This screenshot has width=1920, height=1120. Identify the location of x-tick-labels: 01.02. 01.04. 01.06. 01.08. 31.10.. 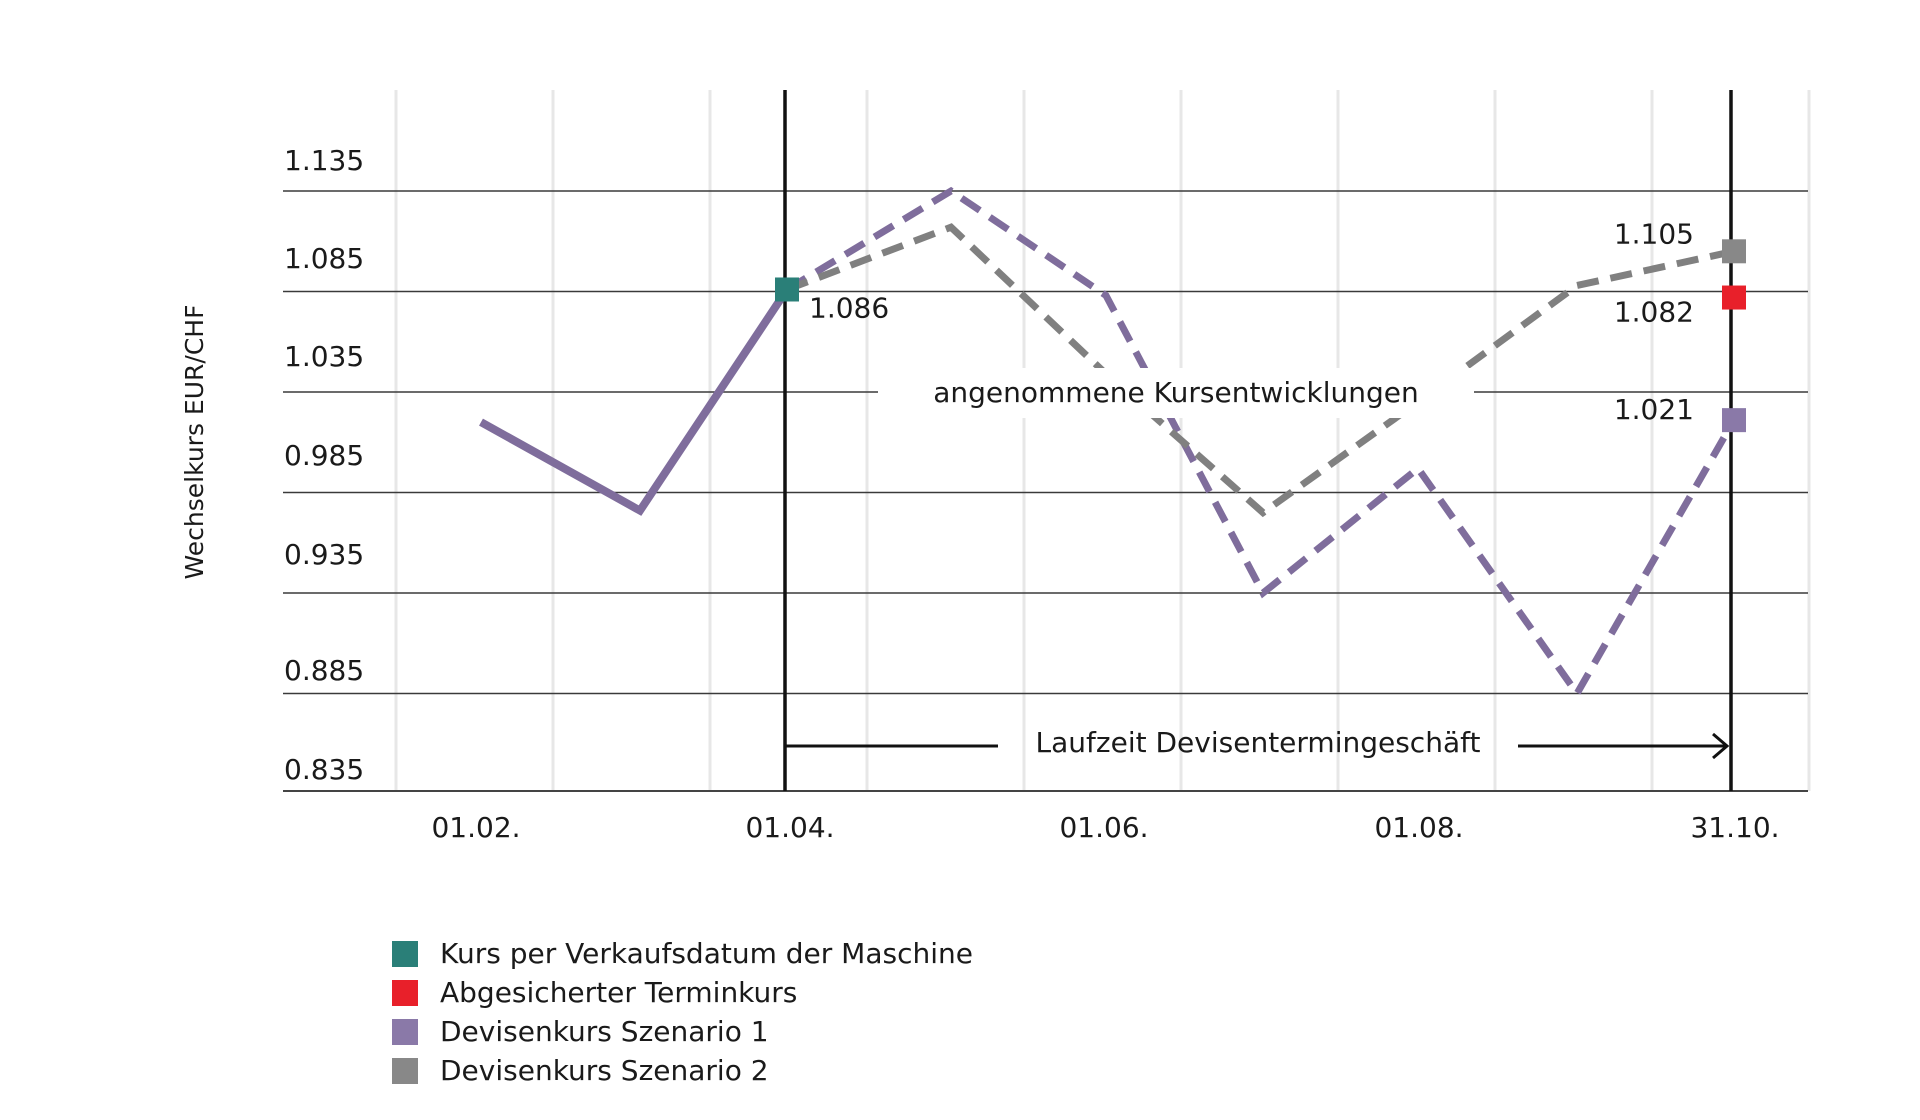
(1105, 827).